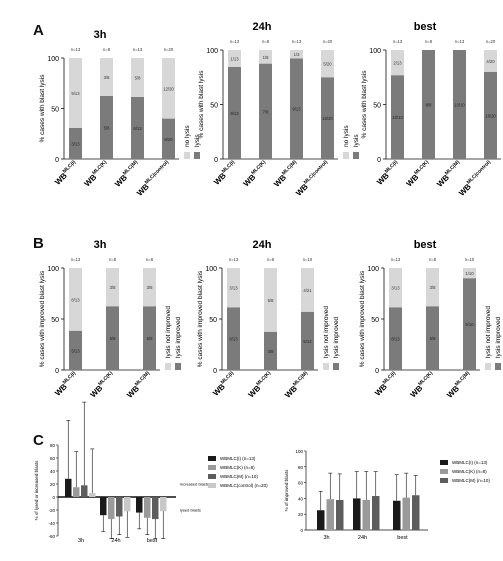 This screenshot has height=561, width=503. I want to click on chart-title: 24h, so click(262, 27).